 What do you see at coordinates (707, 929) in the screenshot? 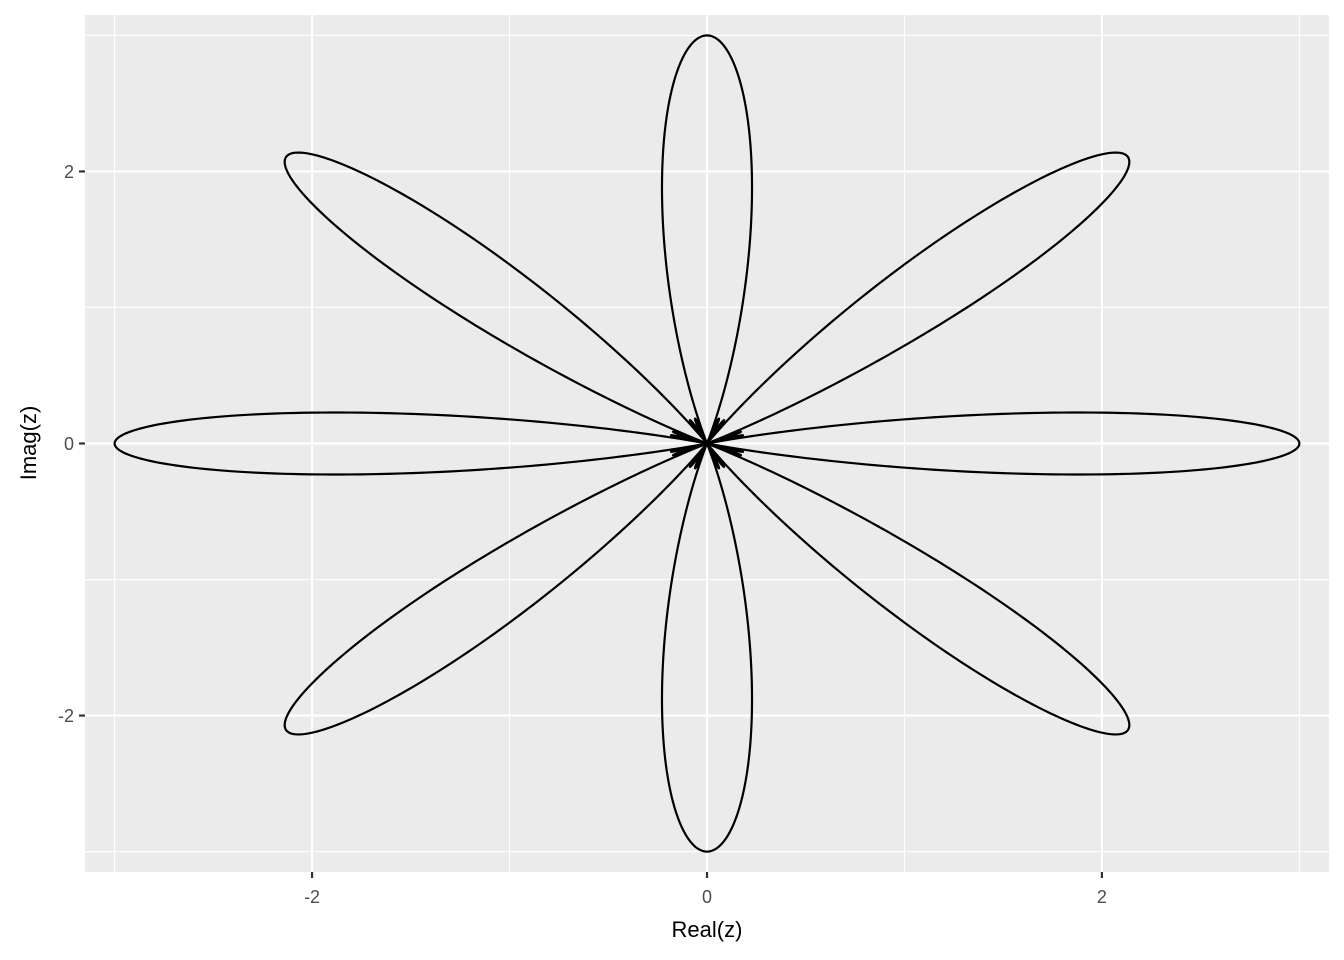
I see `x-axis-title: Real(z)` at bounding box center [707, 929].